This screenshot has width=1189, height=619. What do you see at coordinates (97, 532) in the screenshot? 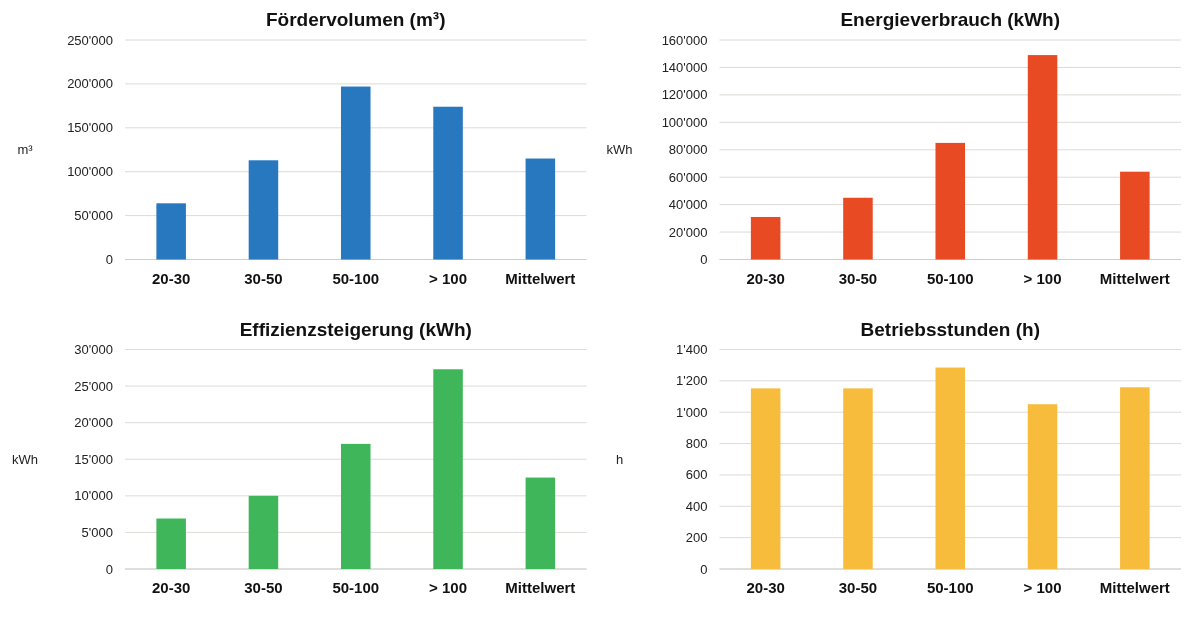
I see `y-tick-label: 5'000` at bounding box center [97, 532].